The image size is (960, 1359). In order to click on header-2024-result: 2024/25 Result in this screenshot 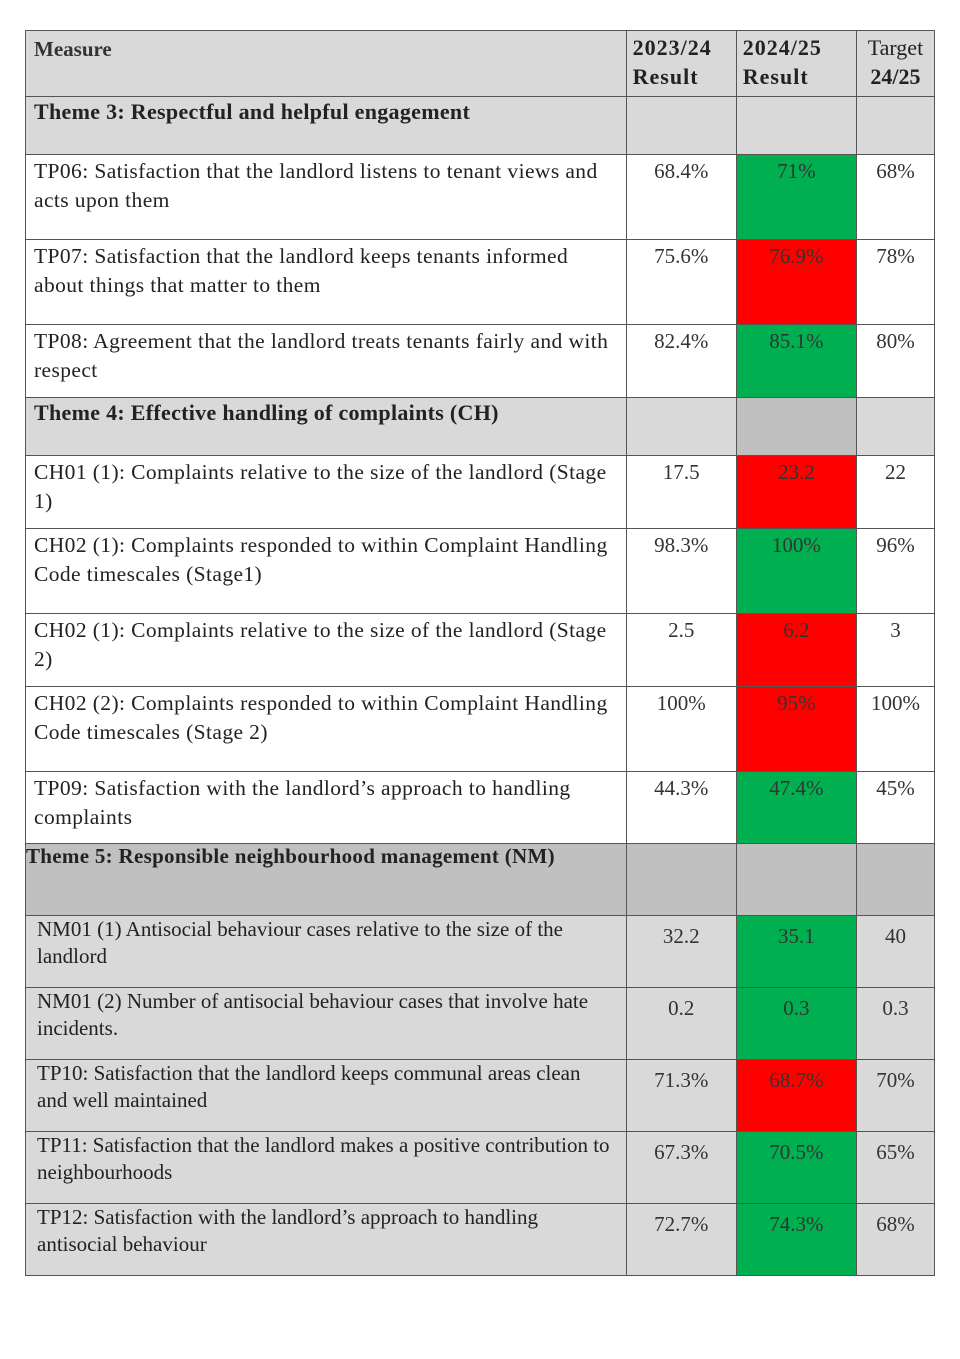, I will do `click(796, 63)`.